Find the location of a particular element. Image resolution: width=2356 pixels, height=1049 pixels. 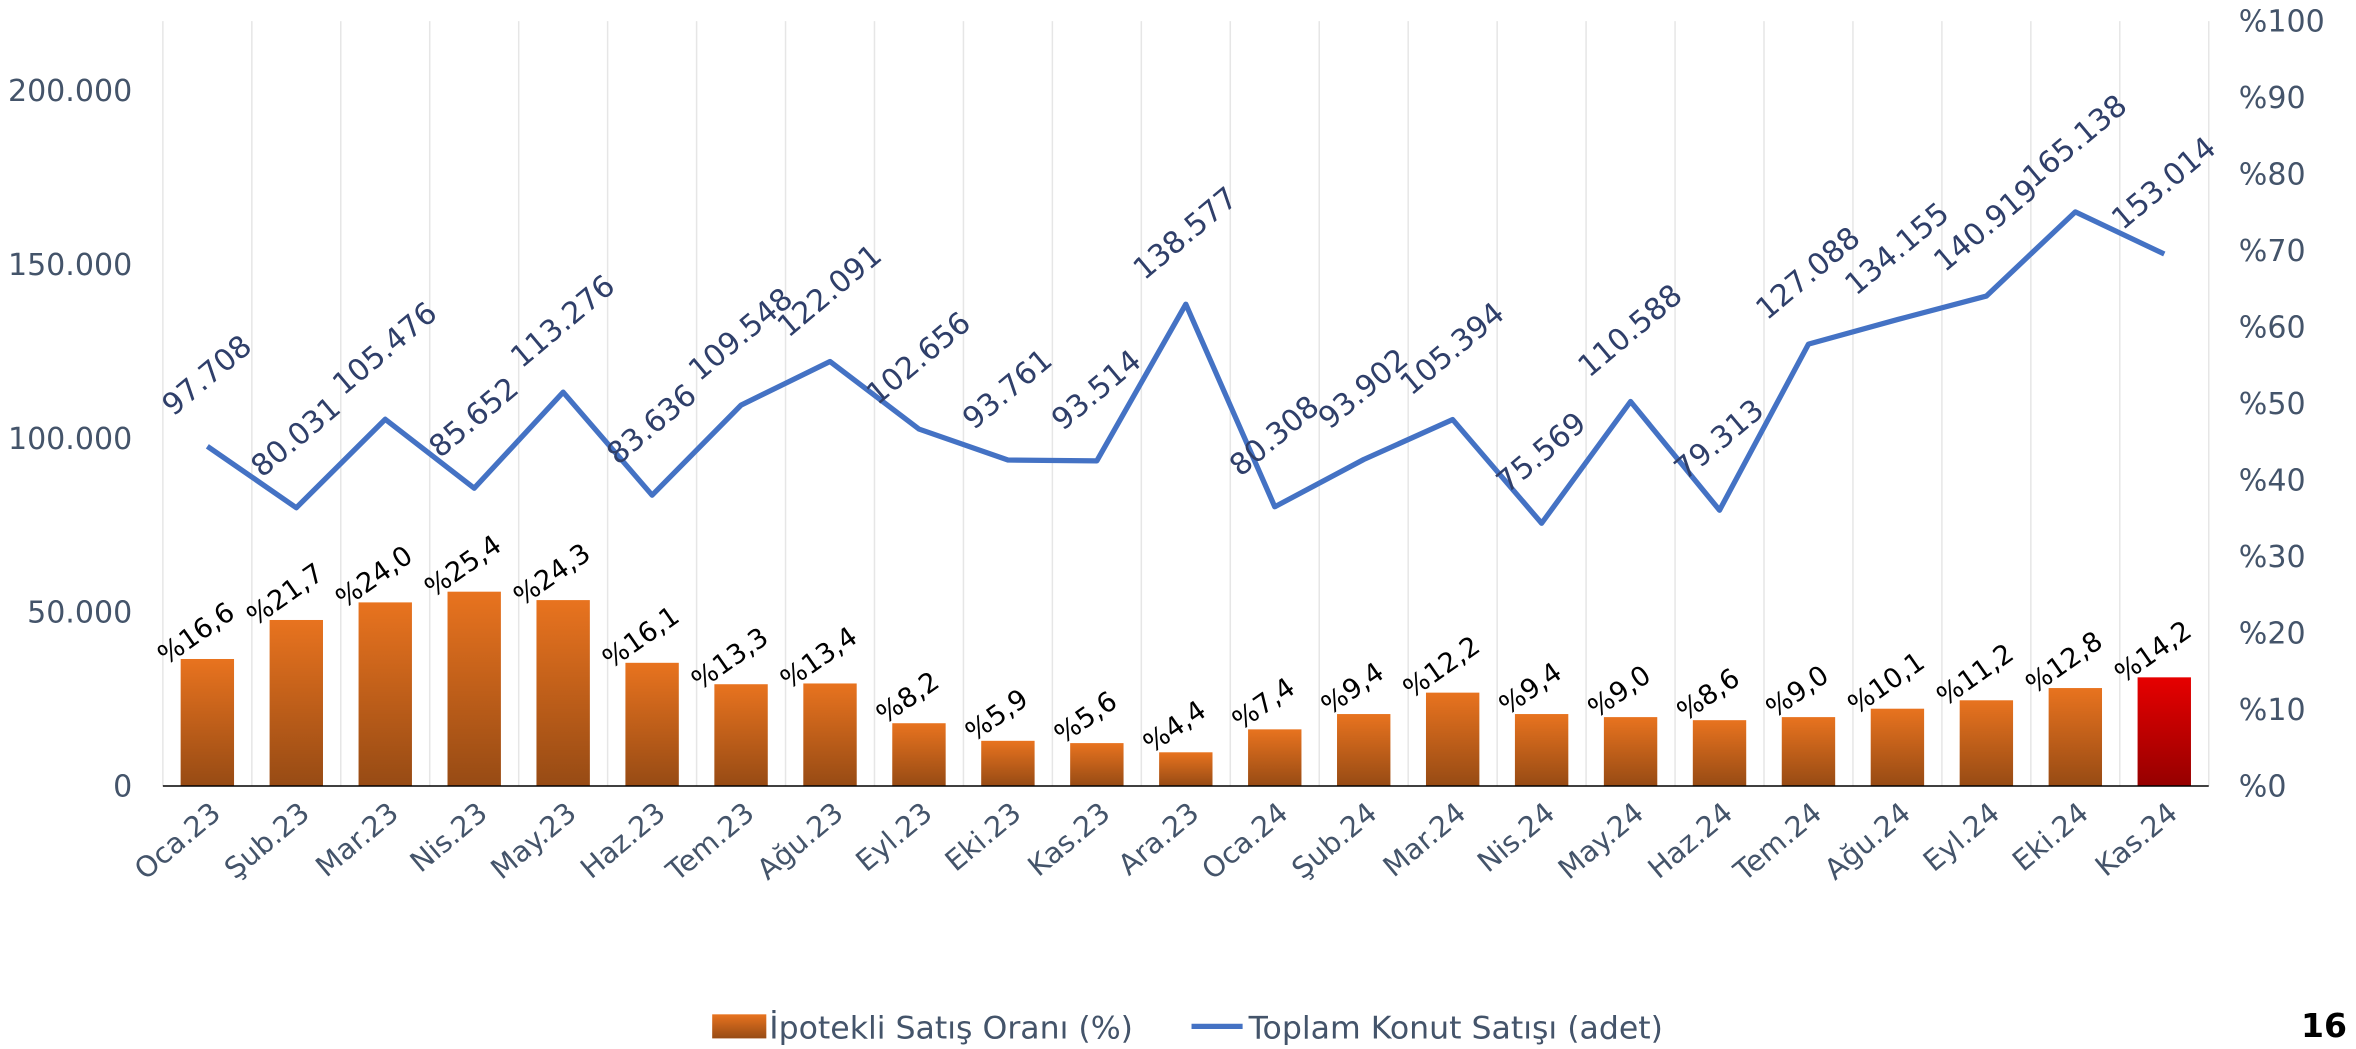

x-tick-label: Nis.24 is located at coordinates (1516, 837).